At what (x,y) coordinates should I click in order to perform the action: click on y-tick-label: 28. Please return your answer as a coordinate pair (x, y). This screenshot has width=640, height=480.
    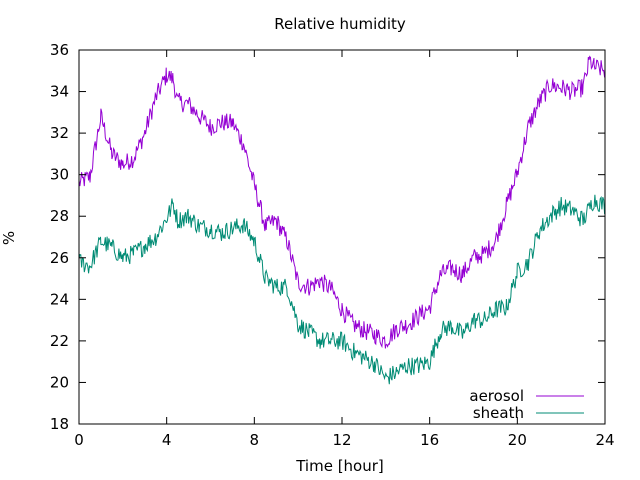
    Looking at the image, I should click on (59, 216).